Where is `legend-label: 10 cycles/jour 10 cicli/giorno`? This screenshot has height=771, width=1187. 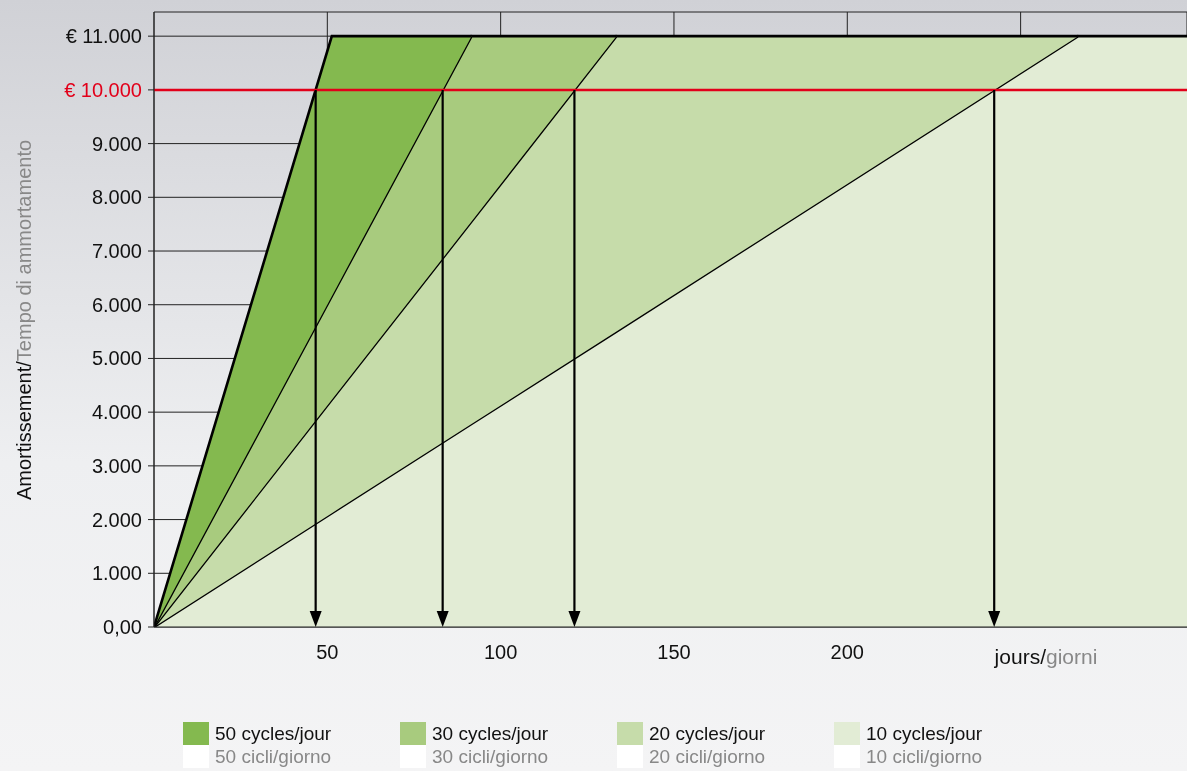
legend-label: 10 cycles/jour 10 cicli/giorno is located at coordinates (924, 745).